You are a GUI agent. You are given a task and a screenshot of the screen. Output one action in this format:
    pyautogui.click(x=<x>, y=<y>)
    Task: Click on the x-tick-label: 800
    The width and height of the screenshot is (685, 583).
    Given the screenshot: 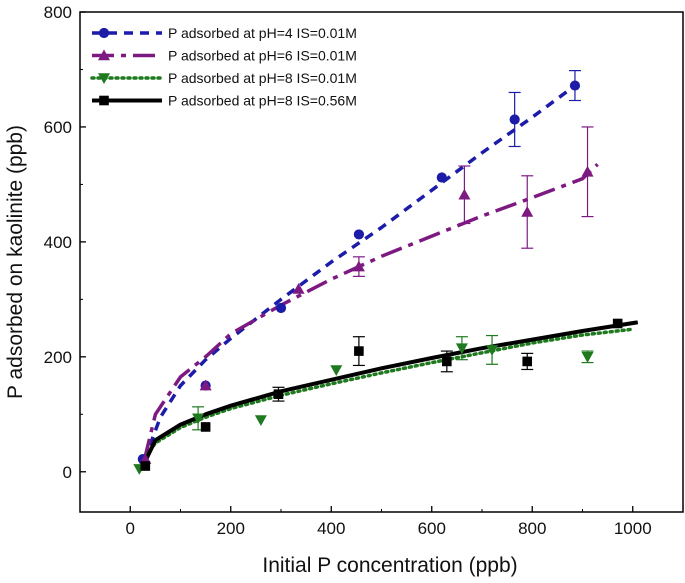 What is the action you would take?
    pyautogui.click(x=532, y=528)
    